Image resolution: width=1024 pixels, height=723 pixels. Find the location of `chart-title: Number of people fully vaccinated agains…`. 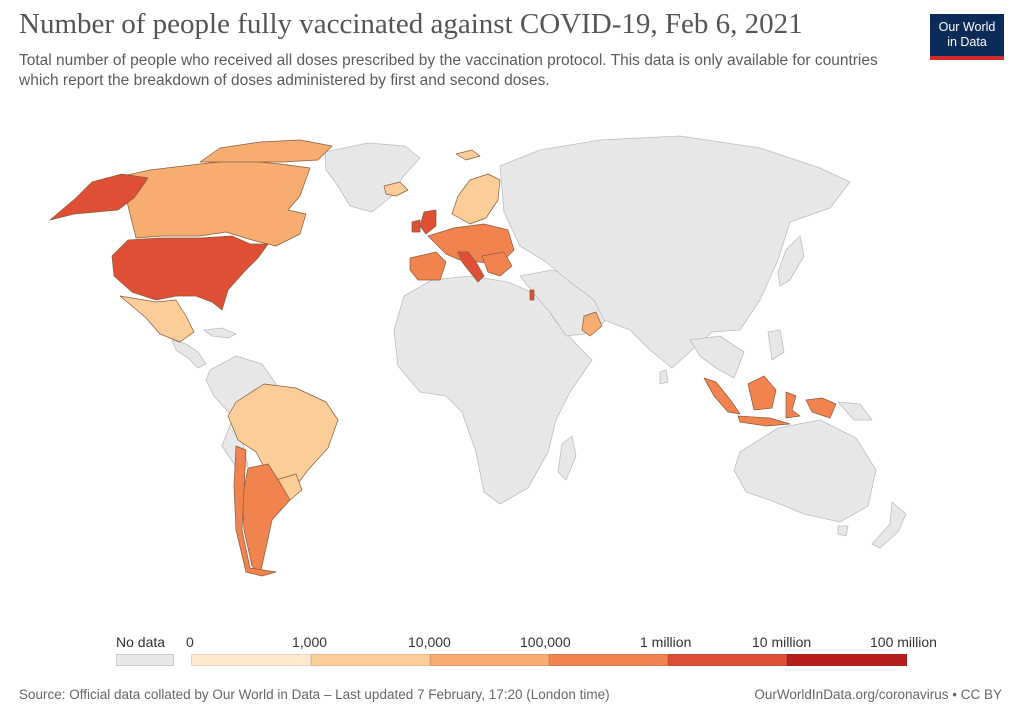

chart-title: Number of people fully vaccinated agains… is located at coordinates (411, 24).